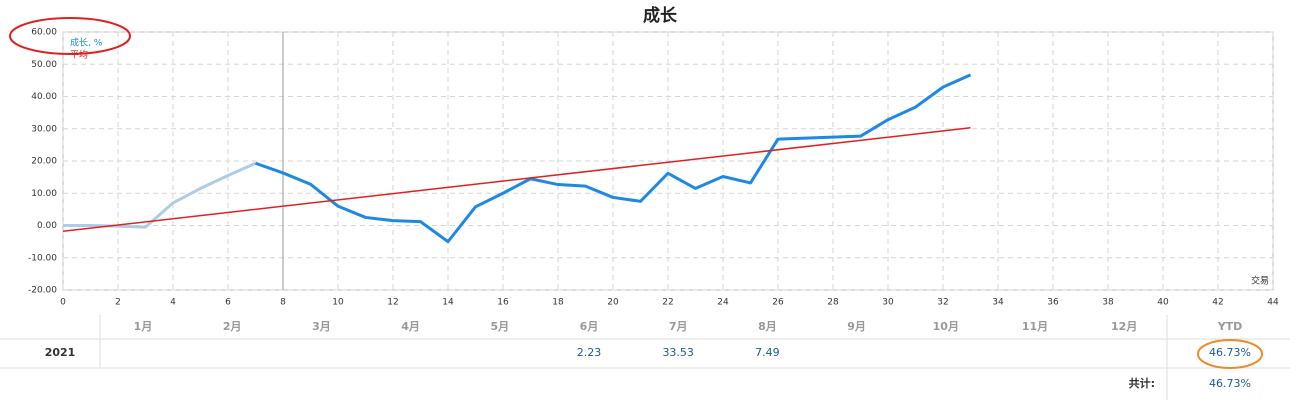 This screenshot has height=405, width=1304. I want to click on x-tick-label: 2, so click(118, 303).